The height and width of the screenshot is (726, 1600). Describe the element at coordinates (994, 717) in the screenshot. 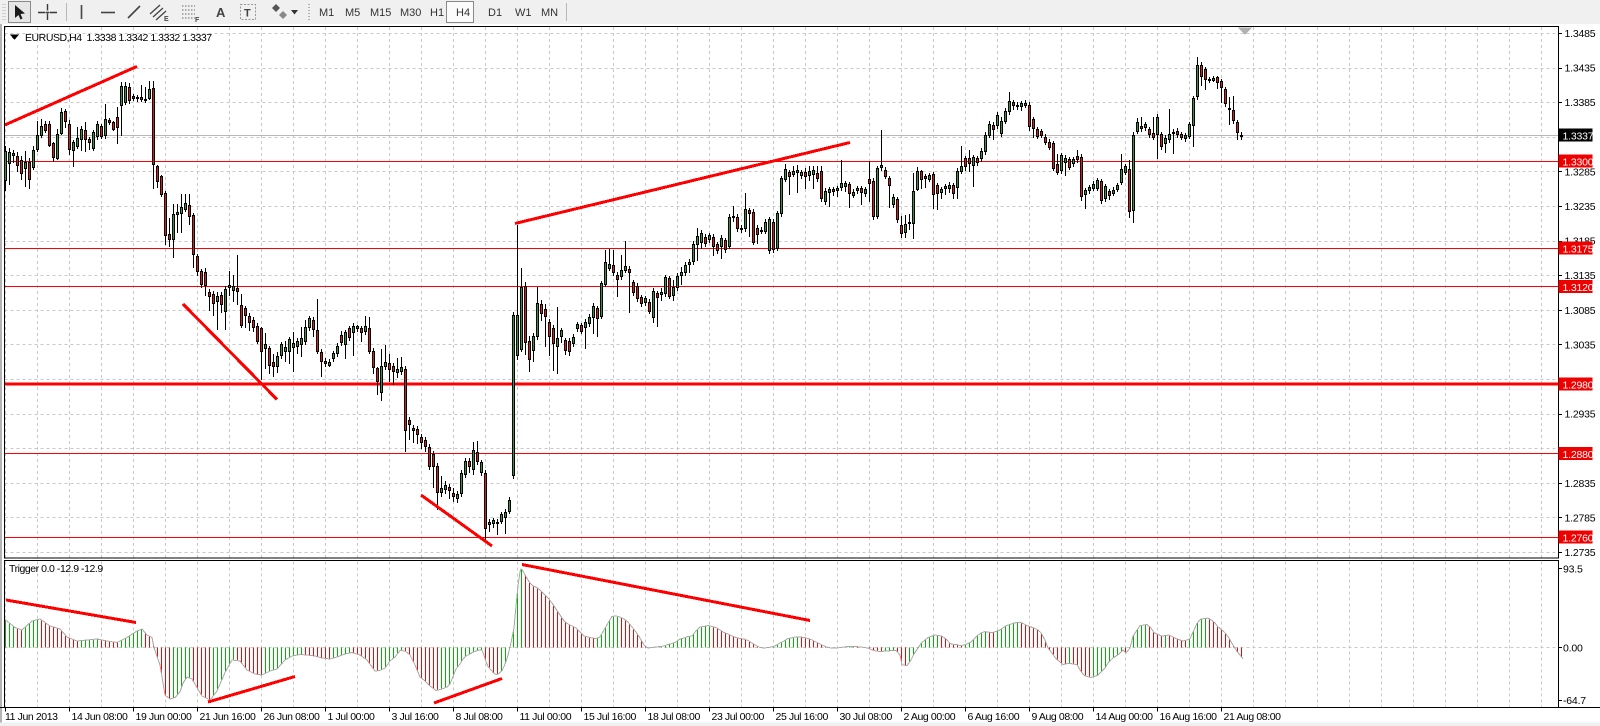

I see `svg-text: 6 Aug 16:00` at that location.